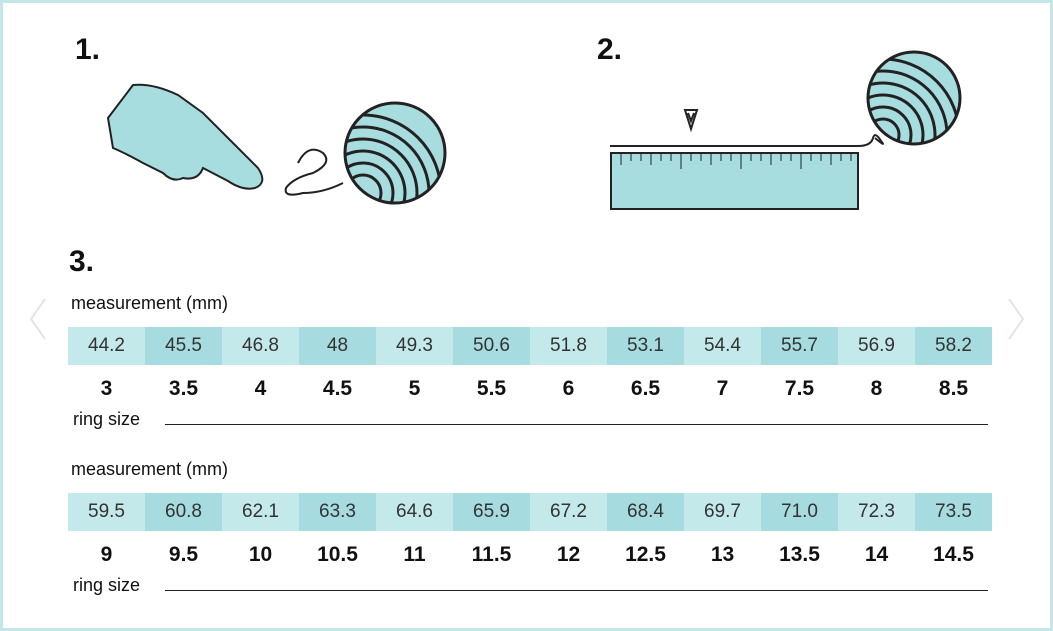 This screenshot has height=631, width=1053. I want to click on measurement-cell: 64.6, so click(414, 512).